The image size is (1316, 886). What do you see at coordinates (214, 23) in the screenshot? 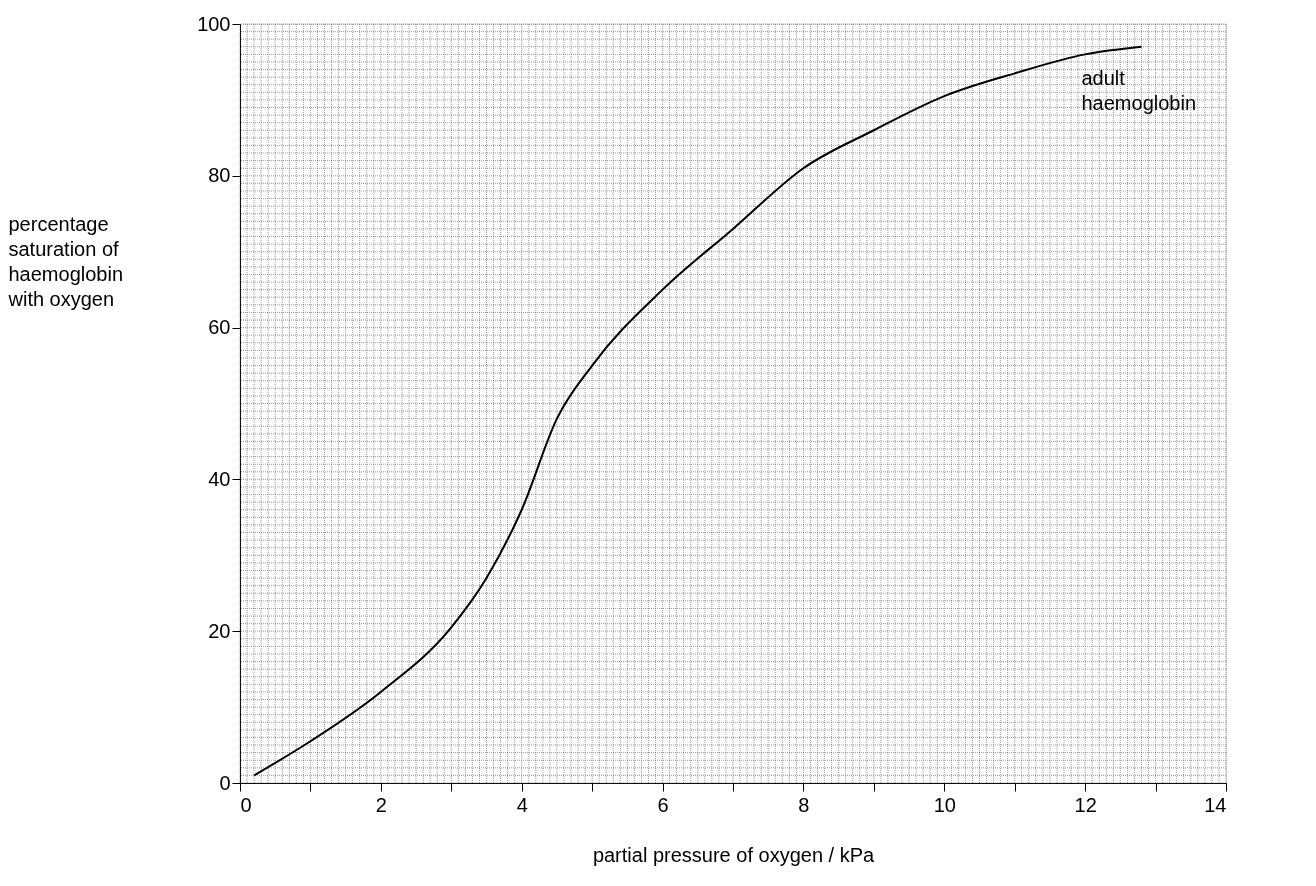
I see `y-tick-label: 100` at bounding box center [214, 23].